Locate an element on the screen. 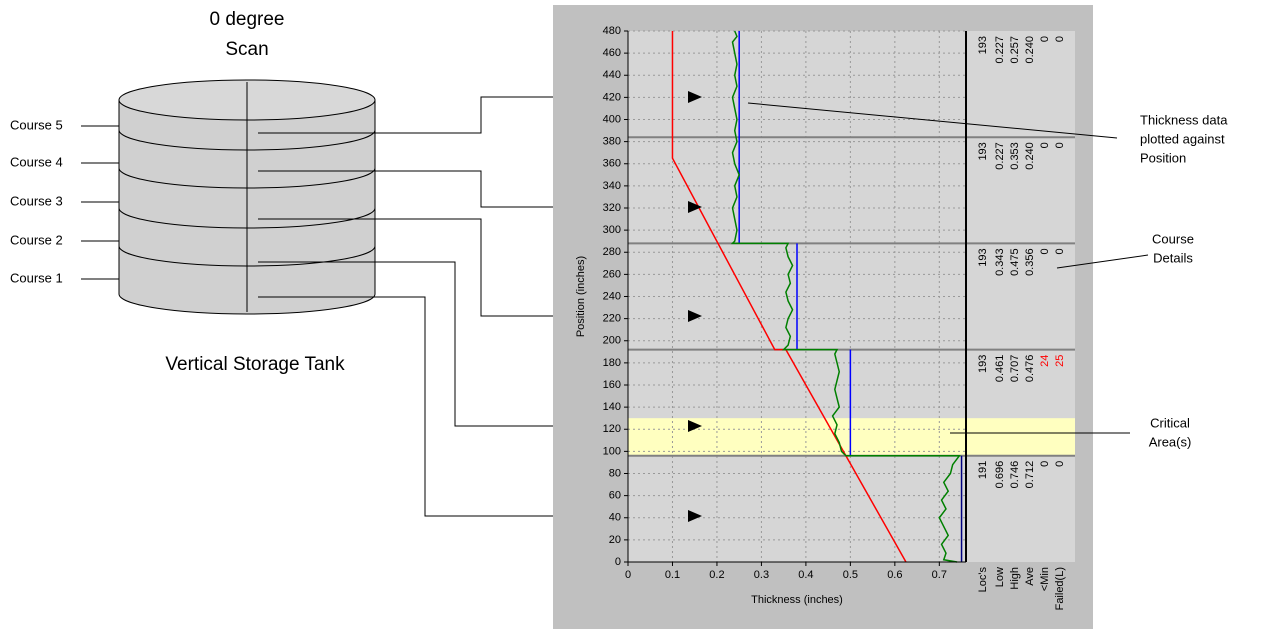  detail-cell: 0.353 is located at coordinates (1015, 156).